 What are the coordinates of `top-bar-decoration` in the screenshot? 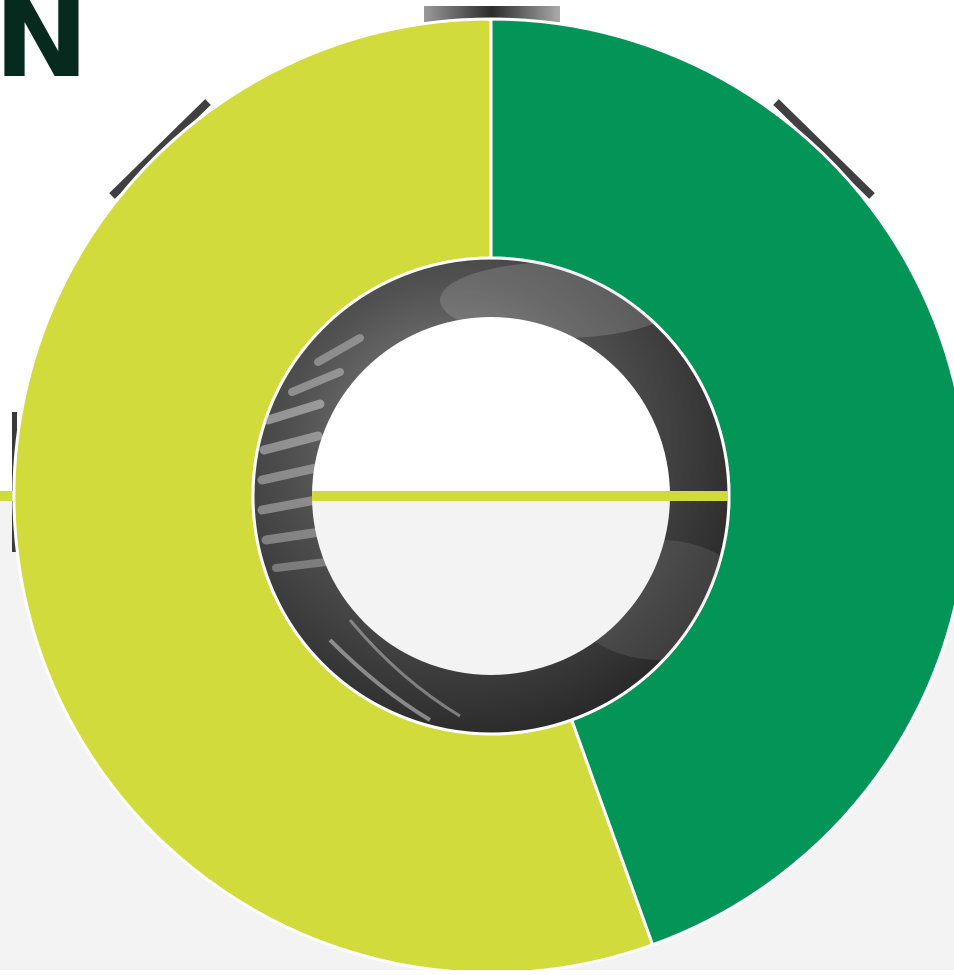 It's located at (492, 14).